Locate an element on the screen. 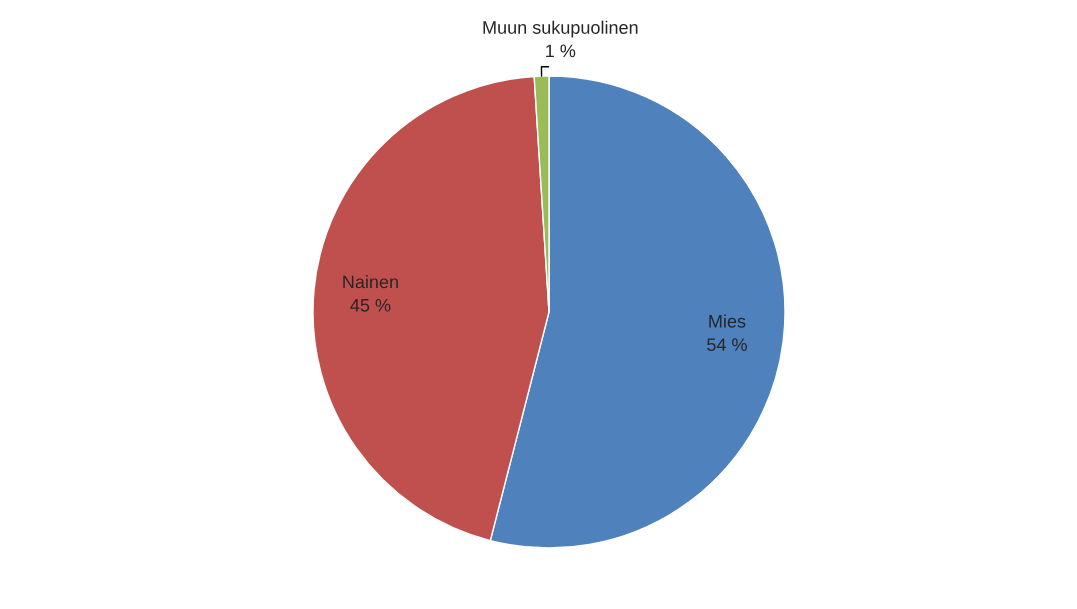 Image resolution: width=1077 pixels, height=609 pixels. data-label: 1 % is located at coordinates (561, 51).